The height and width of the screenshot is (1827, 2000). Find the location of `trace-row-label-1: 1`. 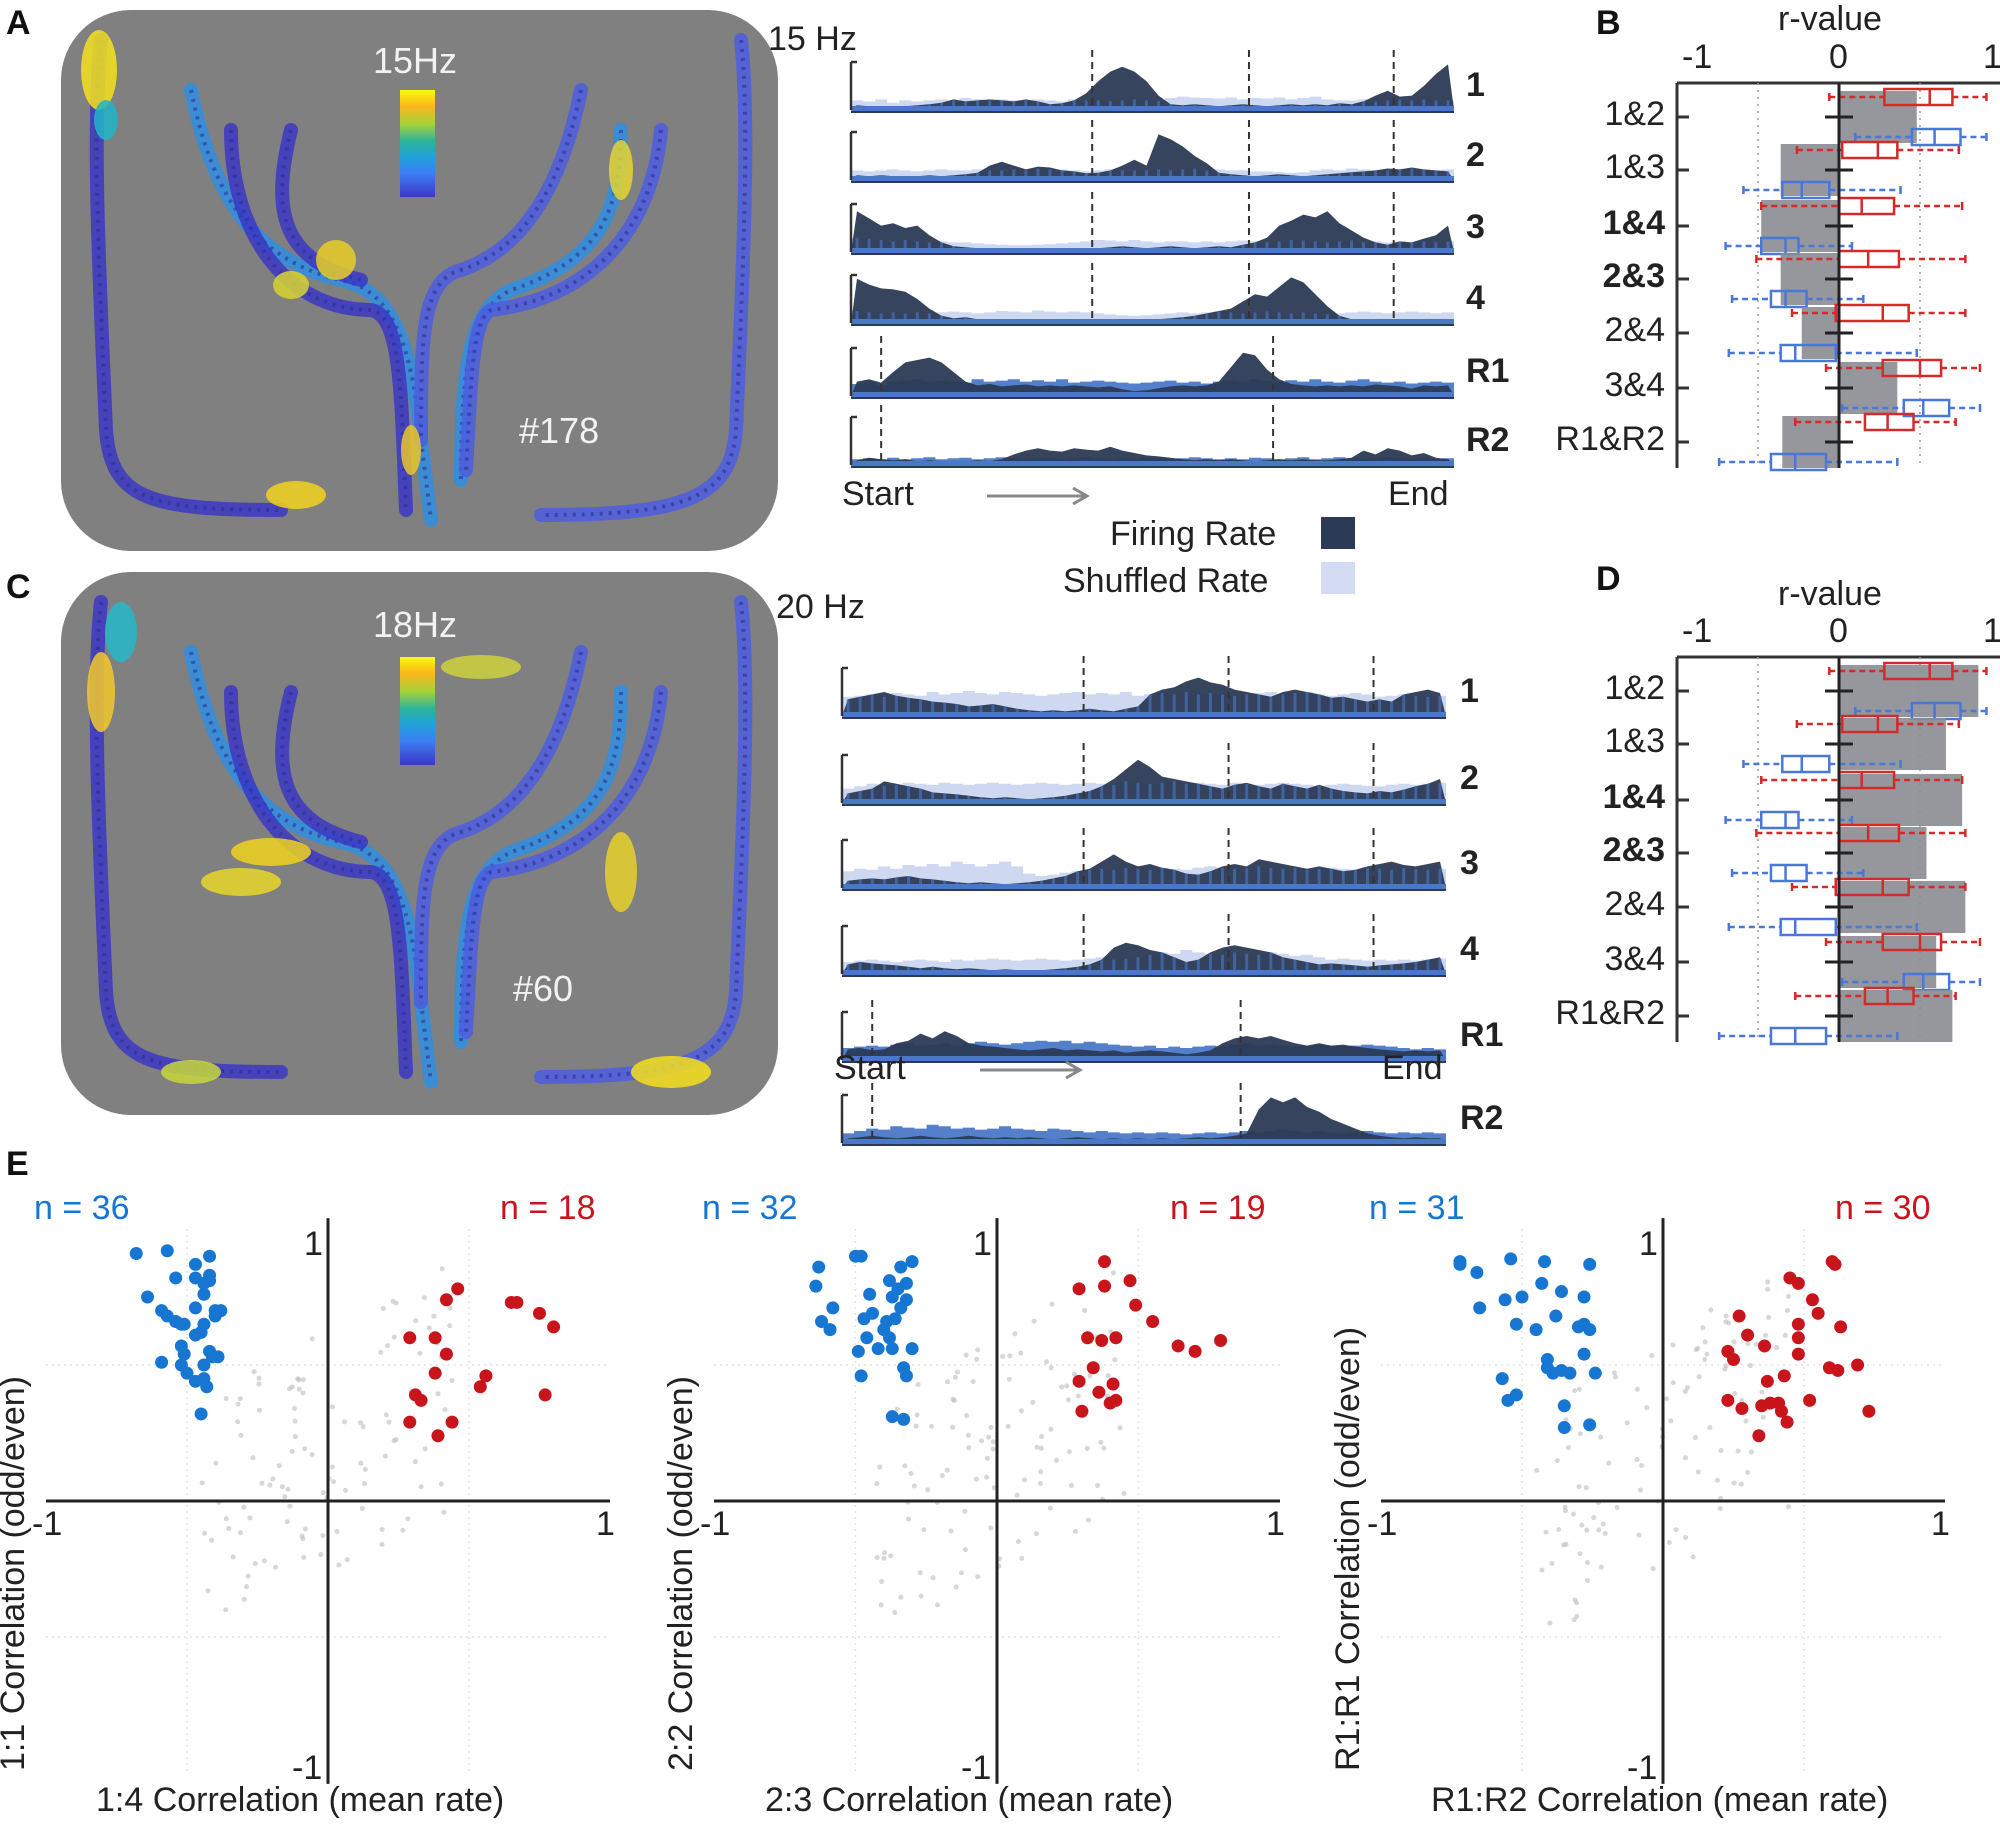

trace-row-label-1: 1 is located at coordinates (1469, 691).